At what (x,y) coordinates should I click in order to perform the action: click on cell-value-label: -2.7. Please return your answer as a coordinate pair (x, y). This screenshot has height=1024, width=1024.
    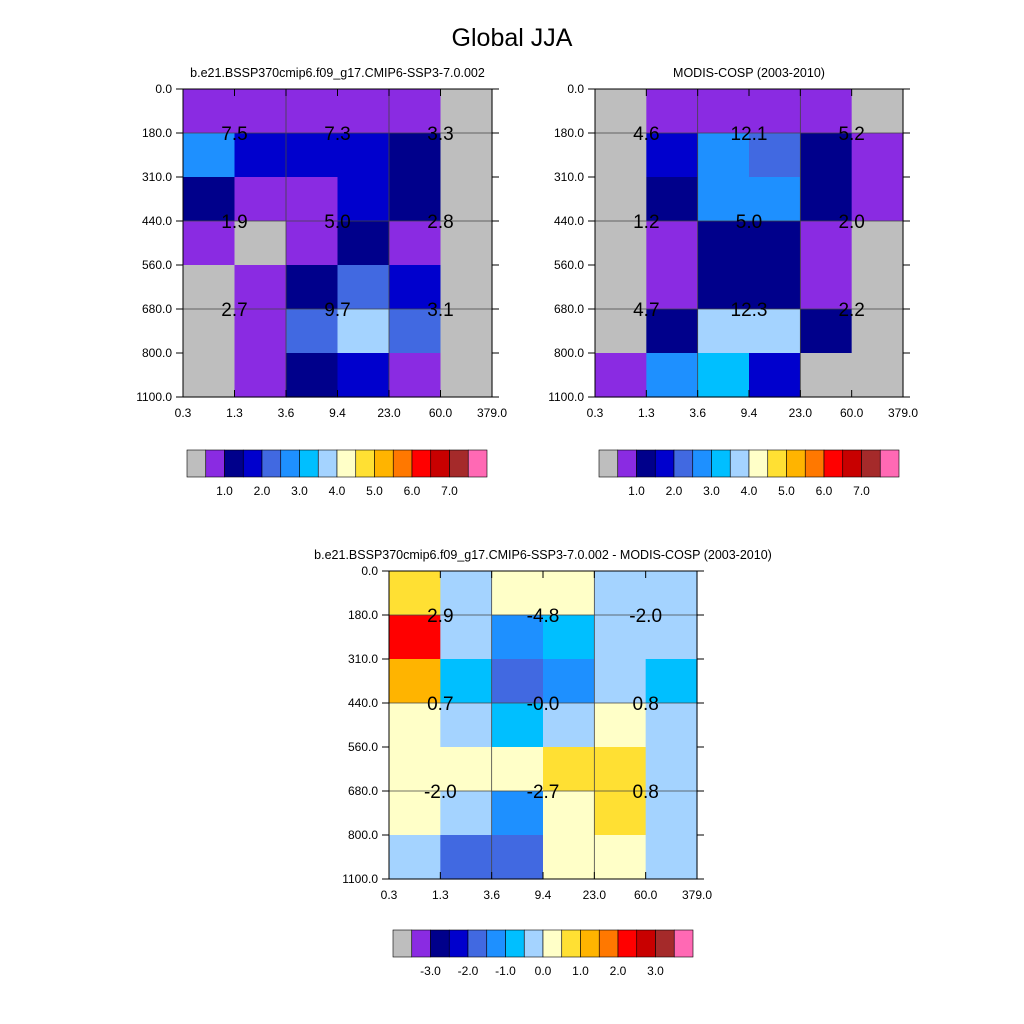
    Looking at the image, I should click on (543, 792).